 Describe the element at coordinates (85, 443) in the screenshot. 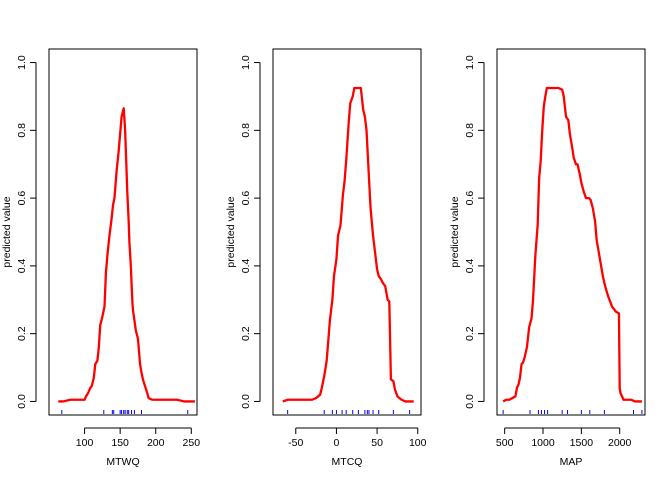

I see `panel-mtwq-x-tick-label: 100` at that location.